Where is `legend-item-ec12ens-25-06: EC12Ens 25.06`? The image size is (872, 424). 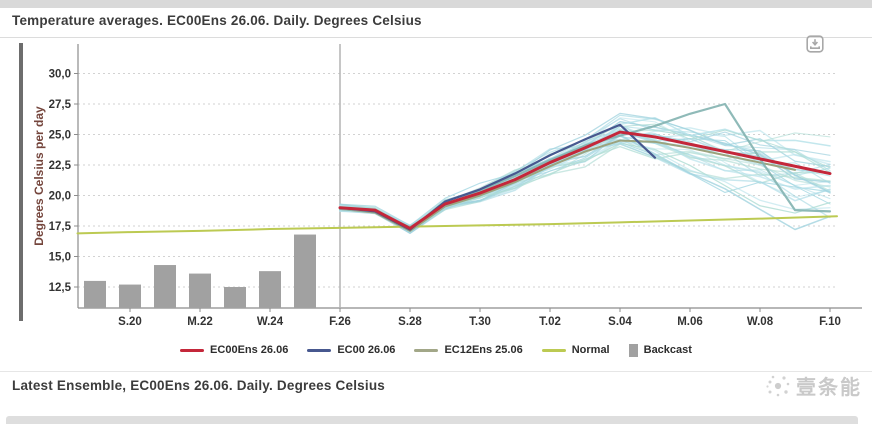
legend-item-ec12ens-25-06: EC12Ens 25.06 is located at coordinates (468, 350).